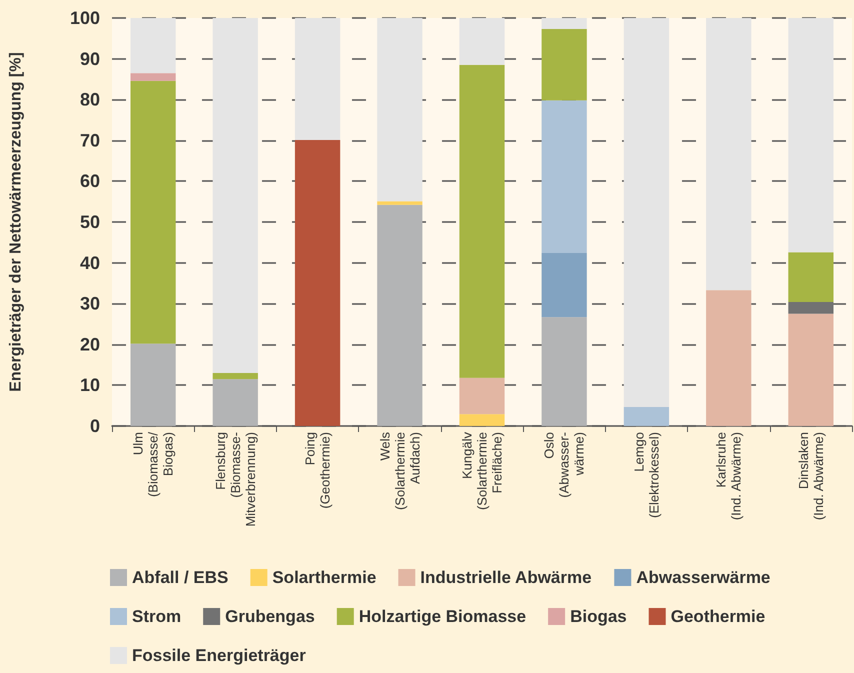 This screenshot has height=673, width=854. Describe the element at coordinates (90, 222) in the screenshot. I see `y-tick-label: 50` at that location.